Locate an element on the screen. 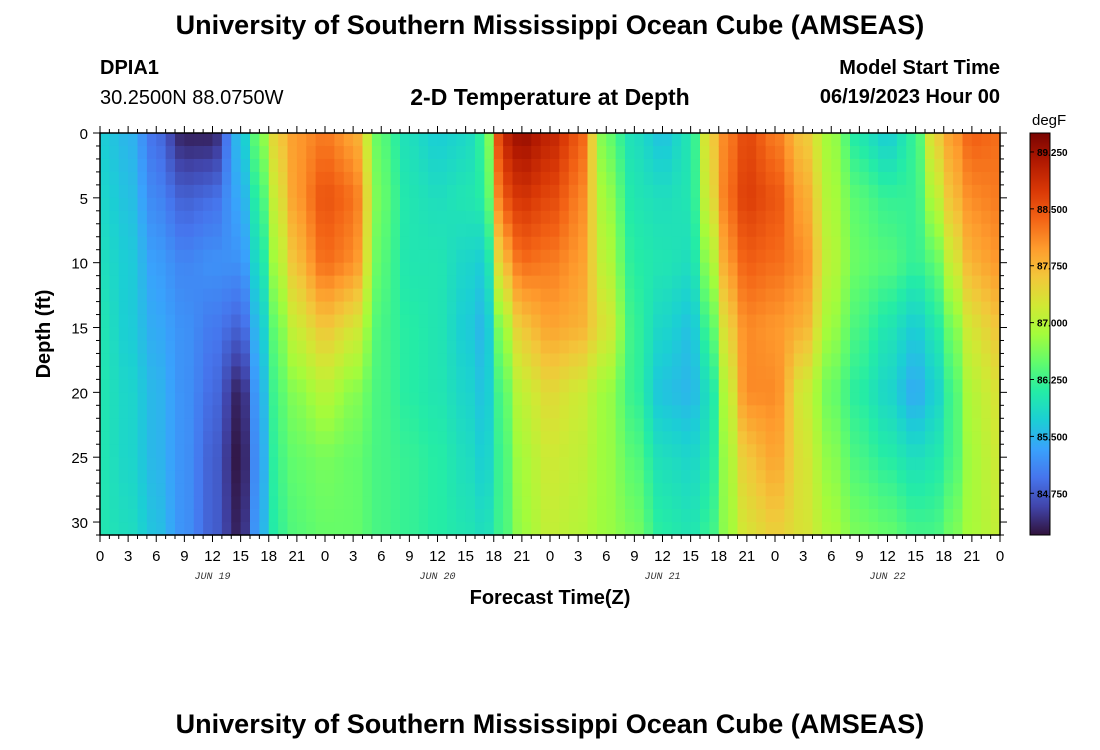 Image resolution: width=1100 pixels, height=750 pixels. y-tick-label: 30 is located at coordinates (79, 523).